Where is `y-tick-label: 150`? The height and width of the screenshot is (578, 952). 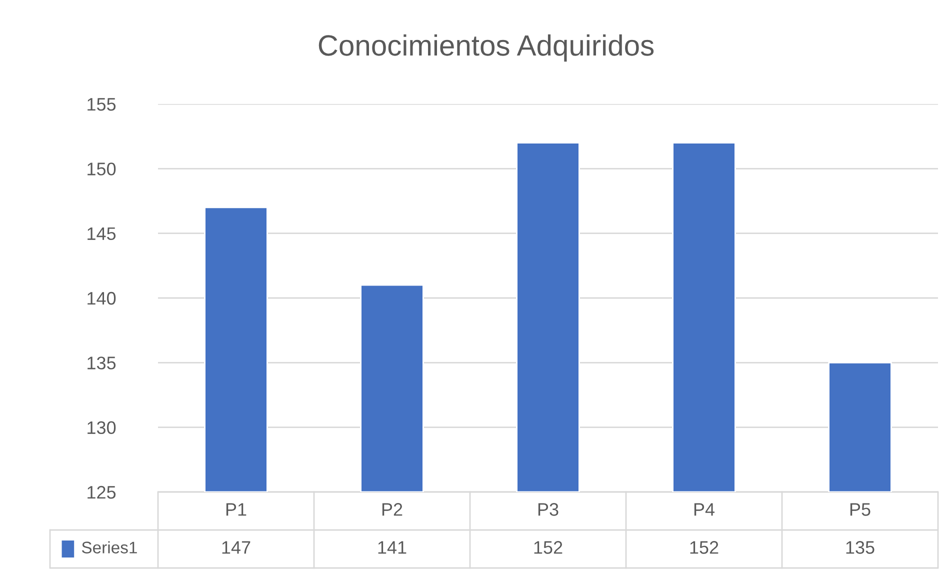 y-tick-label: 150 is located at coordinates (102, 169).